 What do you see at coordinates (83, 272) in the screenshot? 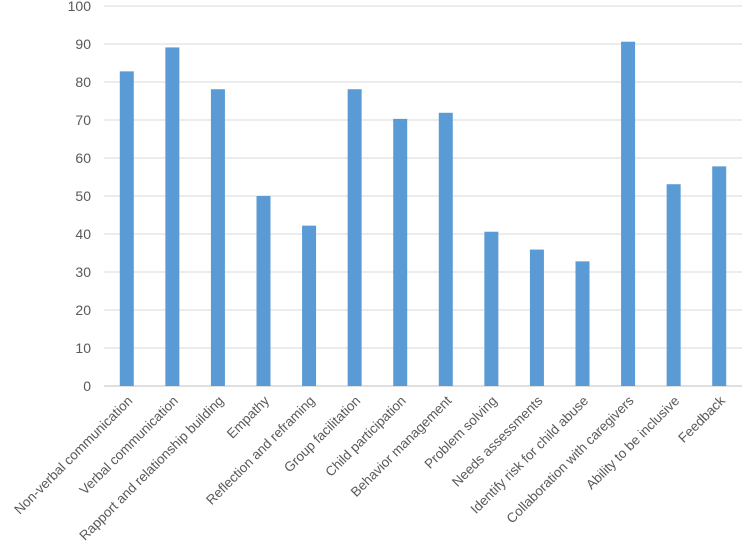
I see `y-tick-label: 30` at bounding box center [83, 272].